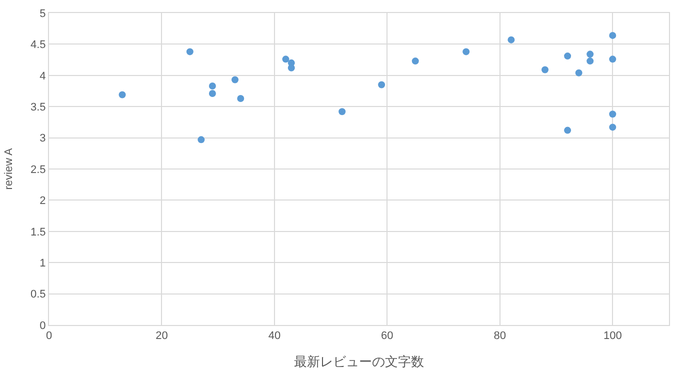  What do you see at coordinates (9, 169) in the screenshot?
I see `y-axis-title: review A` at bounding box center [9, 169].